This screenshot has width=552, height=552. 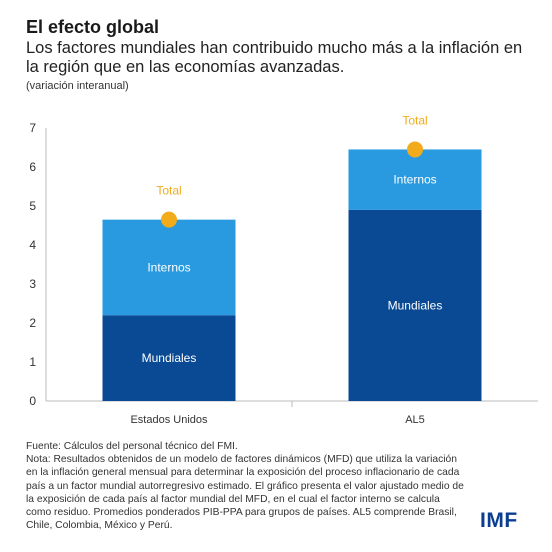 I want to click on y-tick-label: 1, so click(x=32, y=362).